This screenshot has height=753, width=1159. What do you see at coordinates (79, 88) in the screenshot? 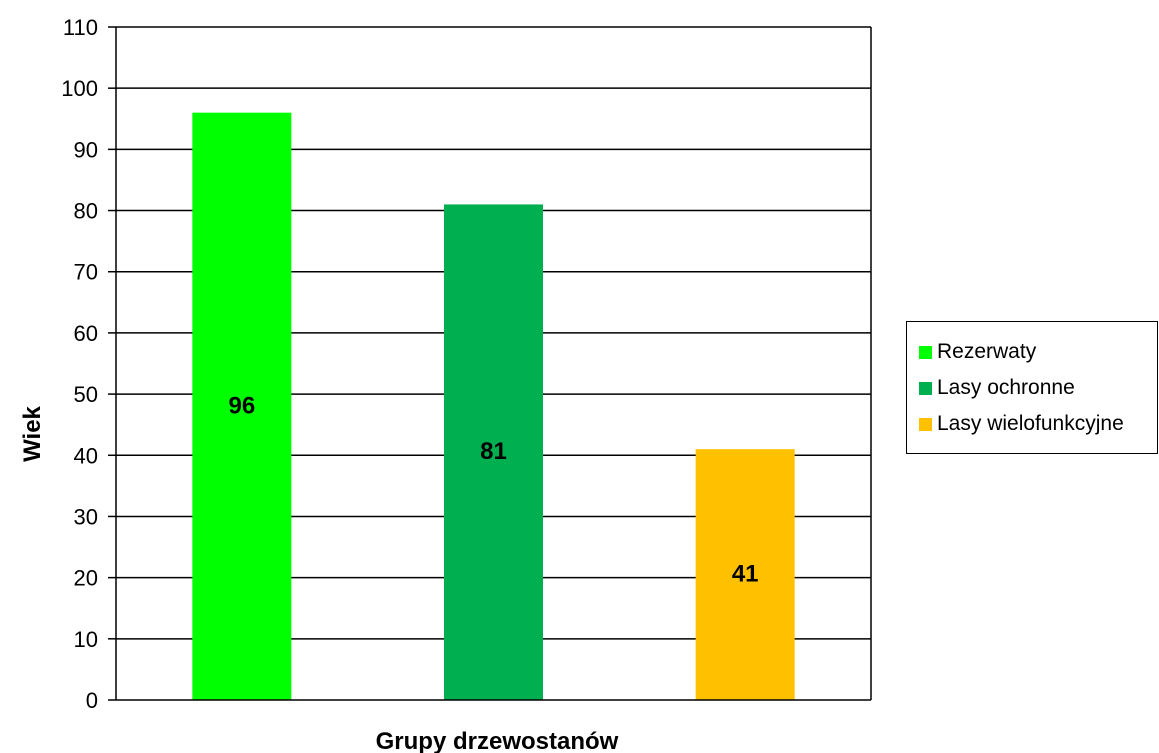
I see `y-tick-label: 100` at bounding box center [79, 88].